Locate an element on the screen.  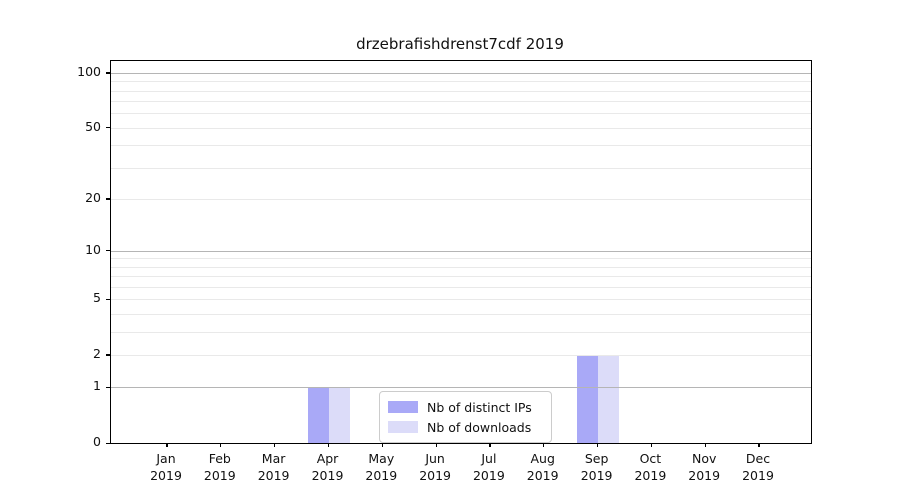
legend-item-downloads: Nb of downloads is located at coordinates (465, 427).